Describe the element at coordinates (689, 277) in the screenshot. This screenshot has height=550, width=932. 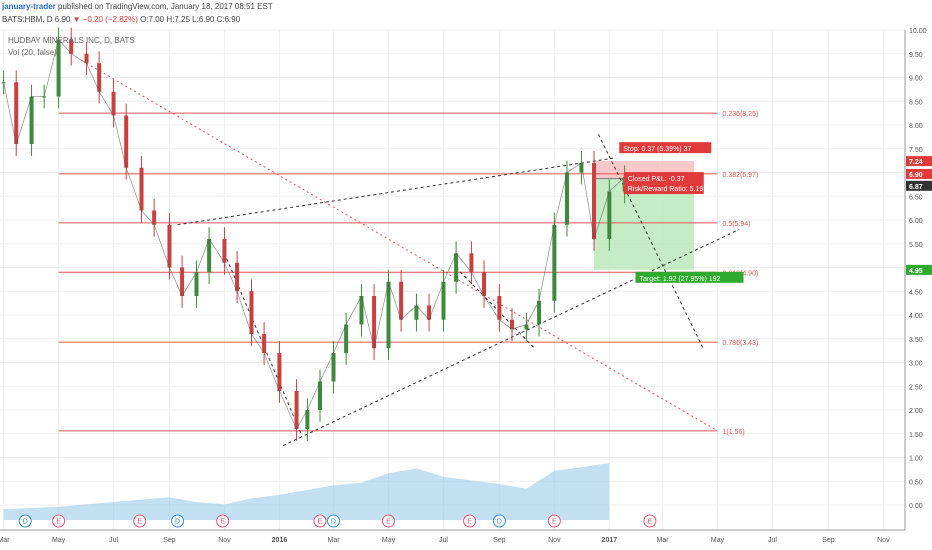
I see `target-label-bg` at that location.